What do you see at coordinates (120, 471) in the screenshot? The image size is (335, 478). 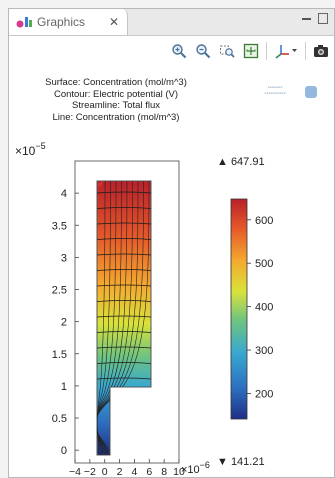 I see `x-tick-label: 2` at bounding box center [120, 471].